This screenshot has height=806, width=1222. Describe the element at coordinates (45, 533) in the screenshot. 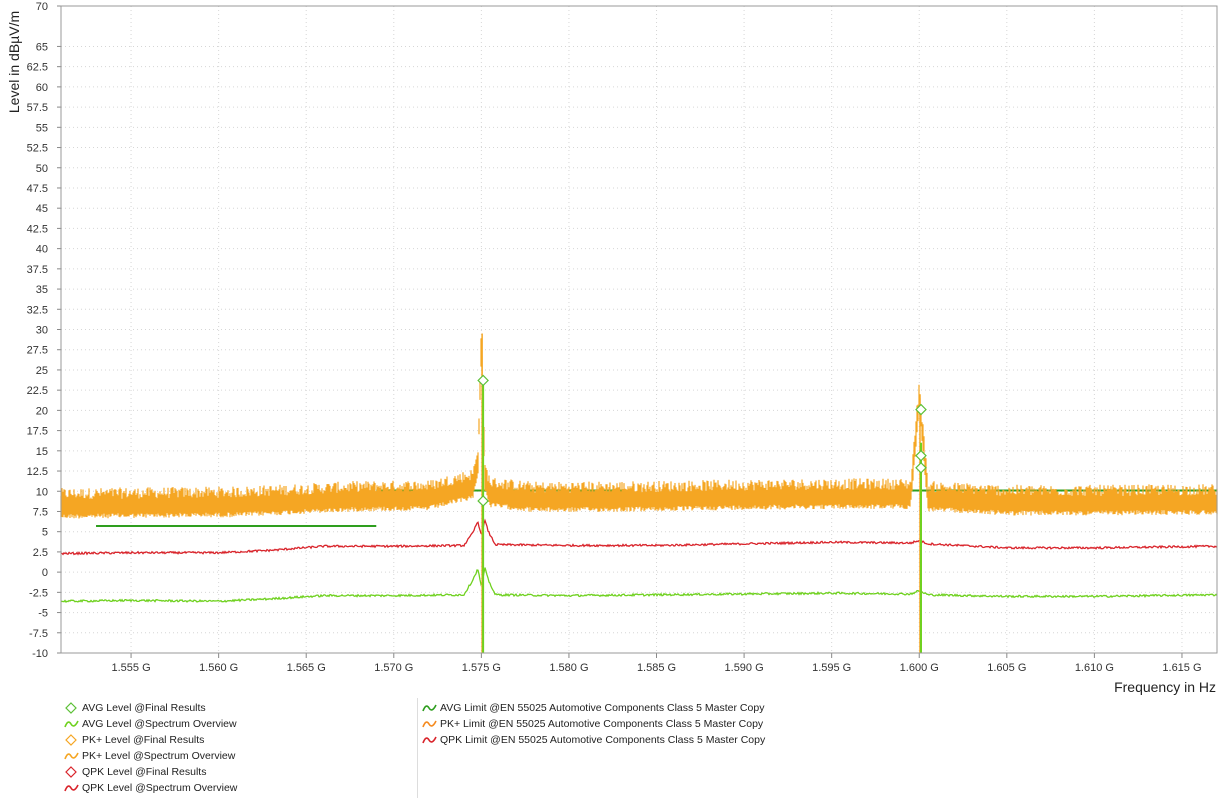

I see `y-tick-label: 5` at that location.